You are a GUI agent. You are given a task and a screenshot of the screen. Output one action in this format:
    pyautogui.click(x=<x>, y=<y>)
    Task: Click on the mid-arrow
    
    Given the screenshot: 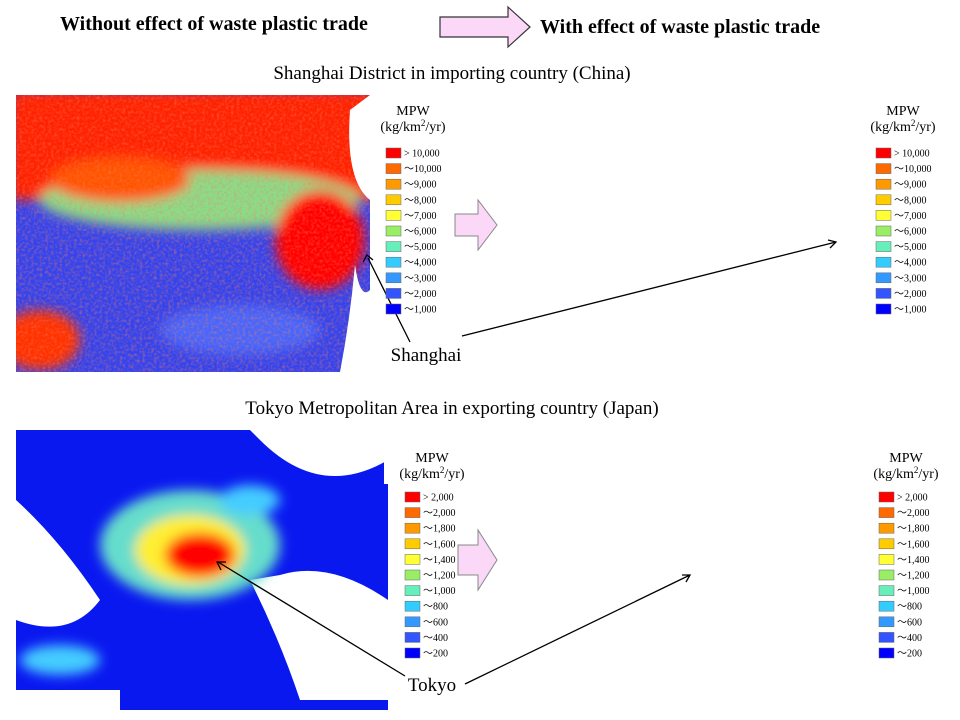 What is the action you would take?
    pyautogui.click(x=476, y=225)
    